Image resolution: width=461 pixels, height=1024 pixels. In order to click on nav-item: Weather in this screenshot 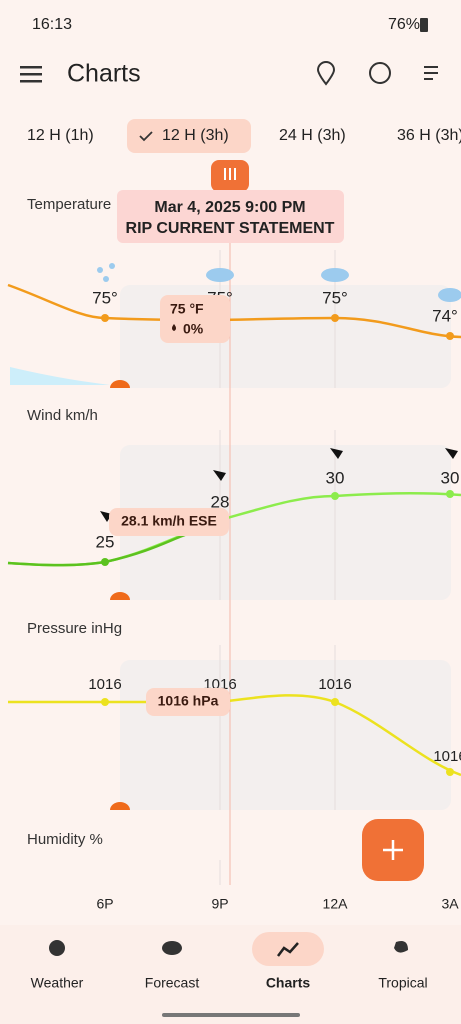, I will do `click(57, 983)`.